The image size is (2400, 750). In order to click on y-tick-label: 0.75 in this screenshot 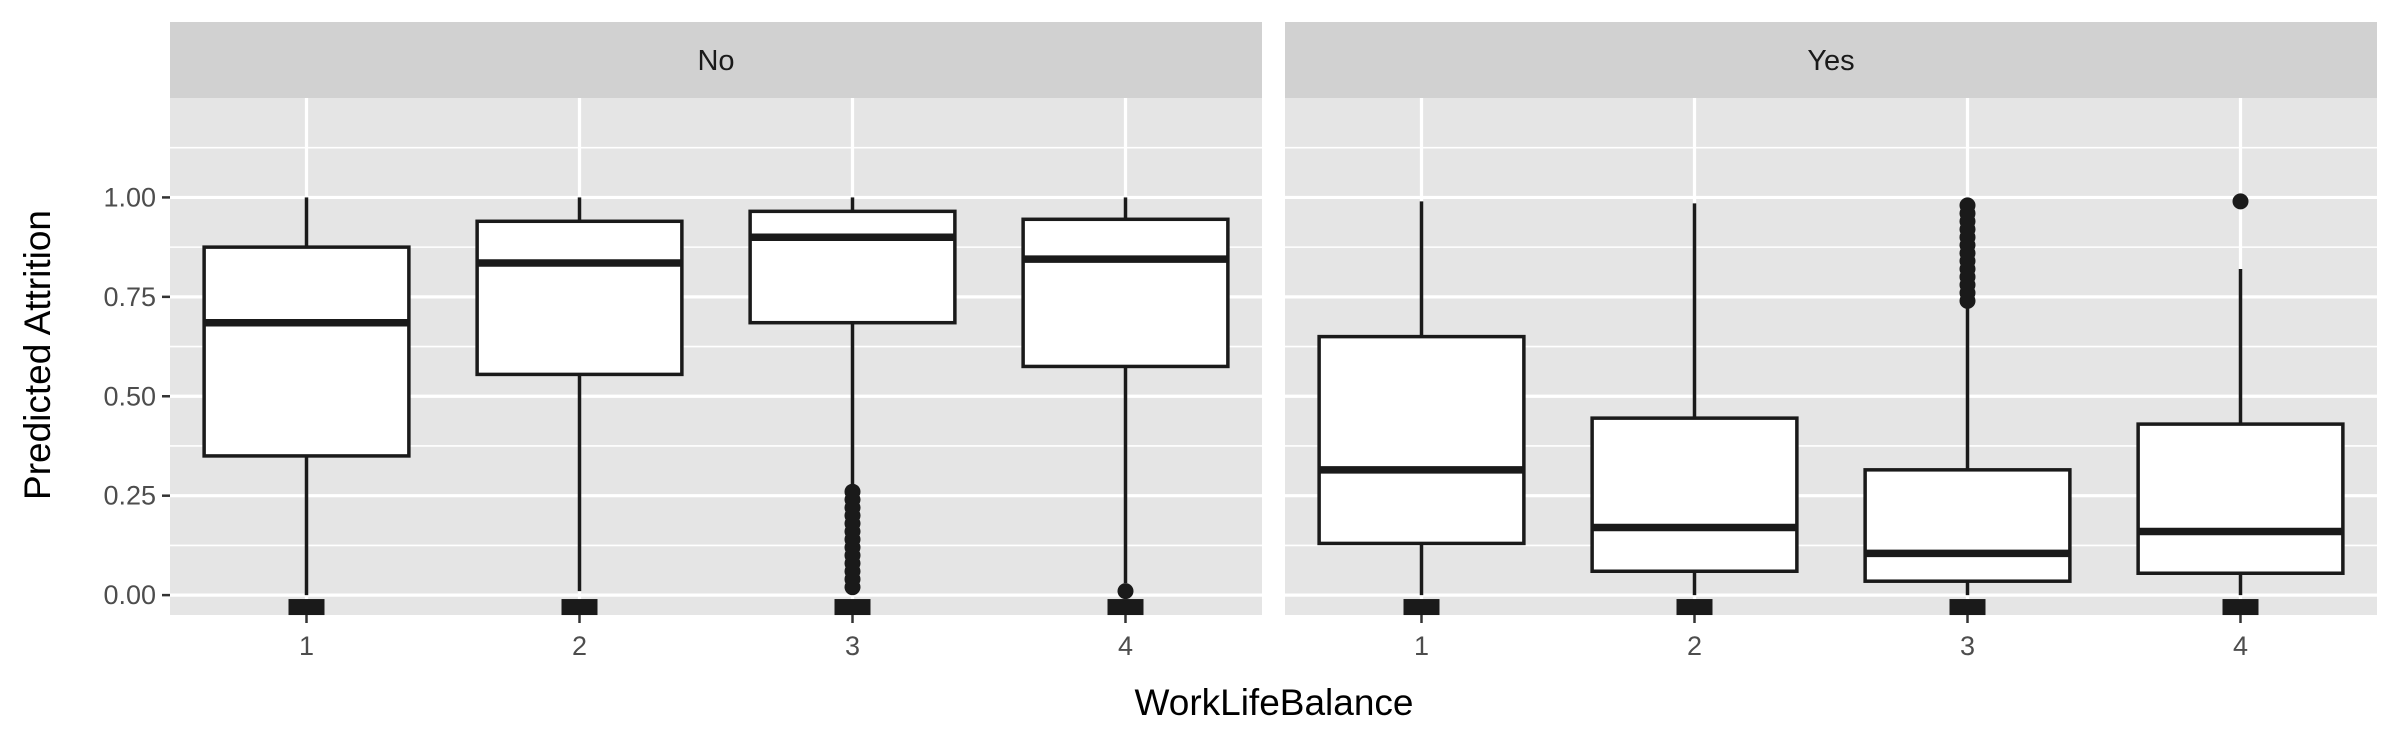, I will do `click(129, 297)`.